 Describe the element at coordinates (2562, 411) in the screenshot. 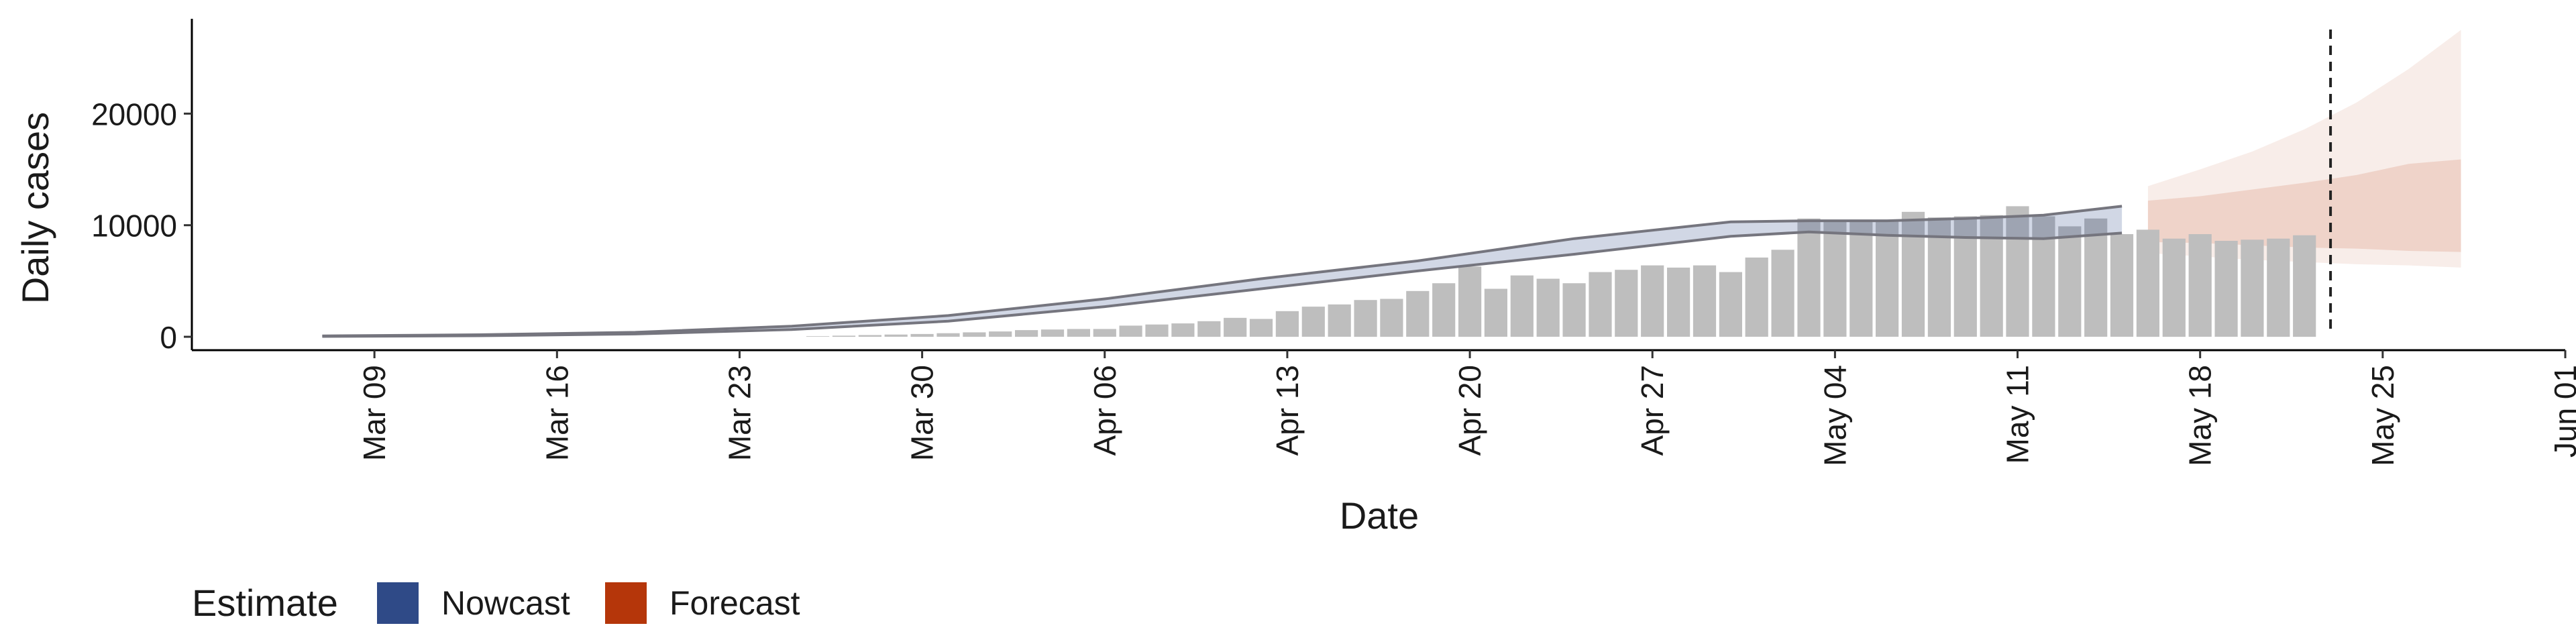

I see `x-tick-label: Jun 01` at that location.